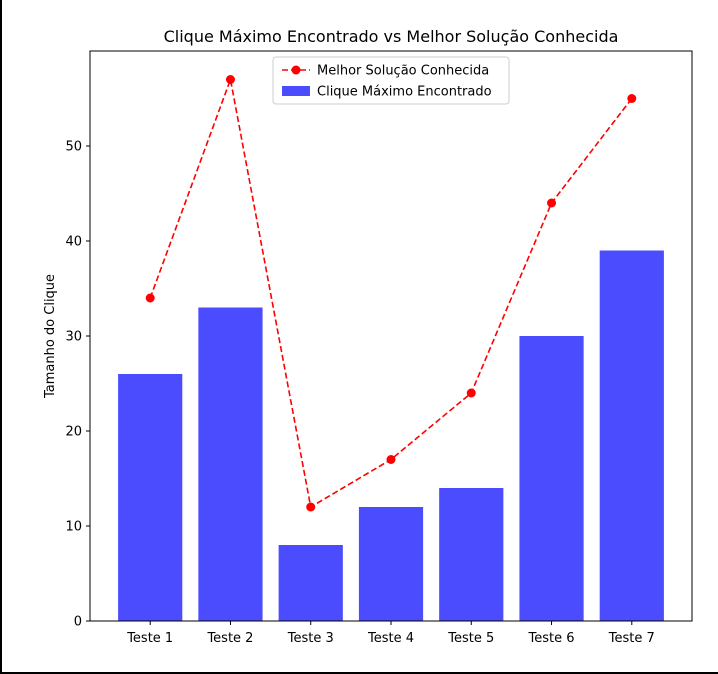  What do you see at coordinates (470, 638) in the screenshot?
I see `x-tick-label: Teste 5` at bounding box center [470, 638].